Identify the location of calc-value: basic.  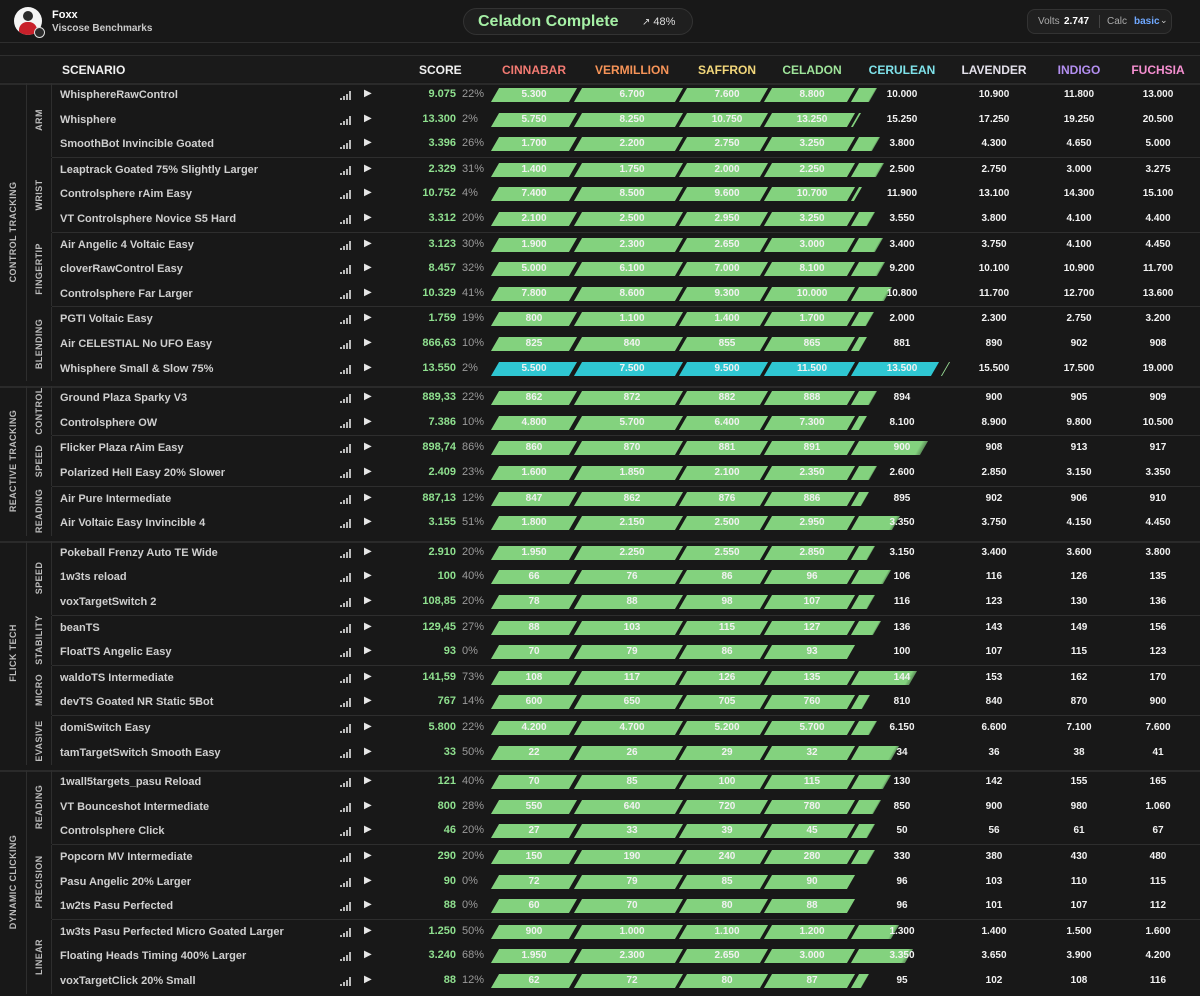
(1147, 21).